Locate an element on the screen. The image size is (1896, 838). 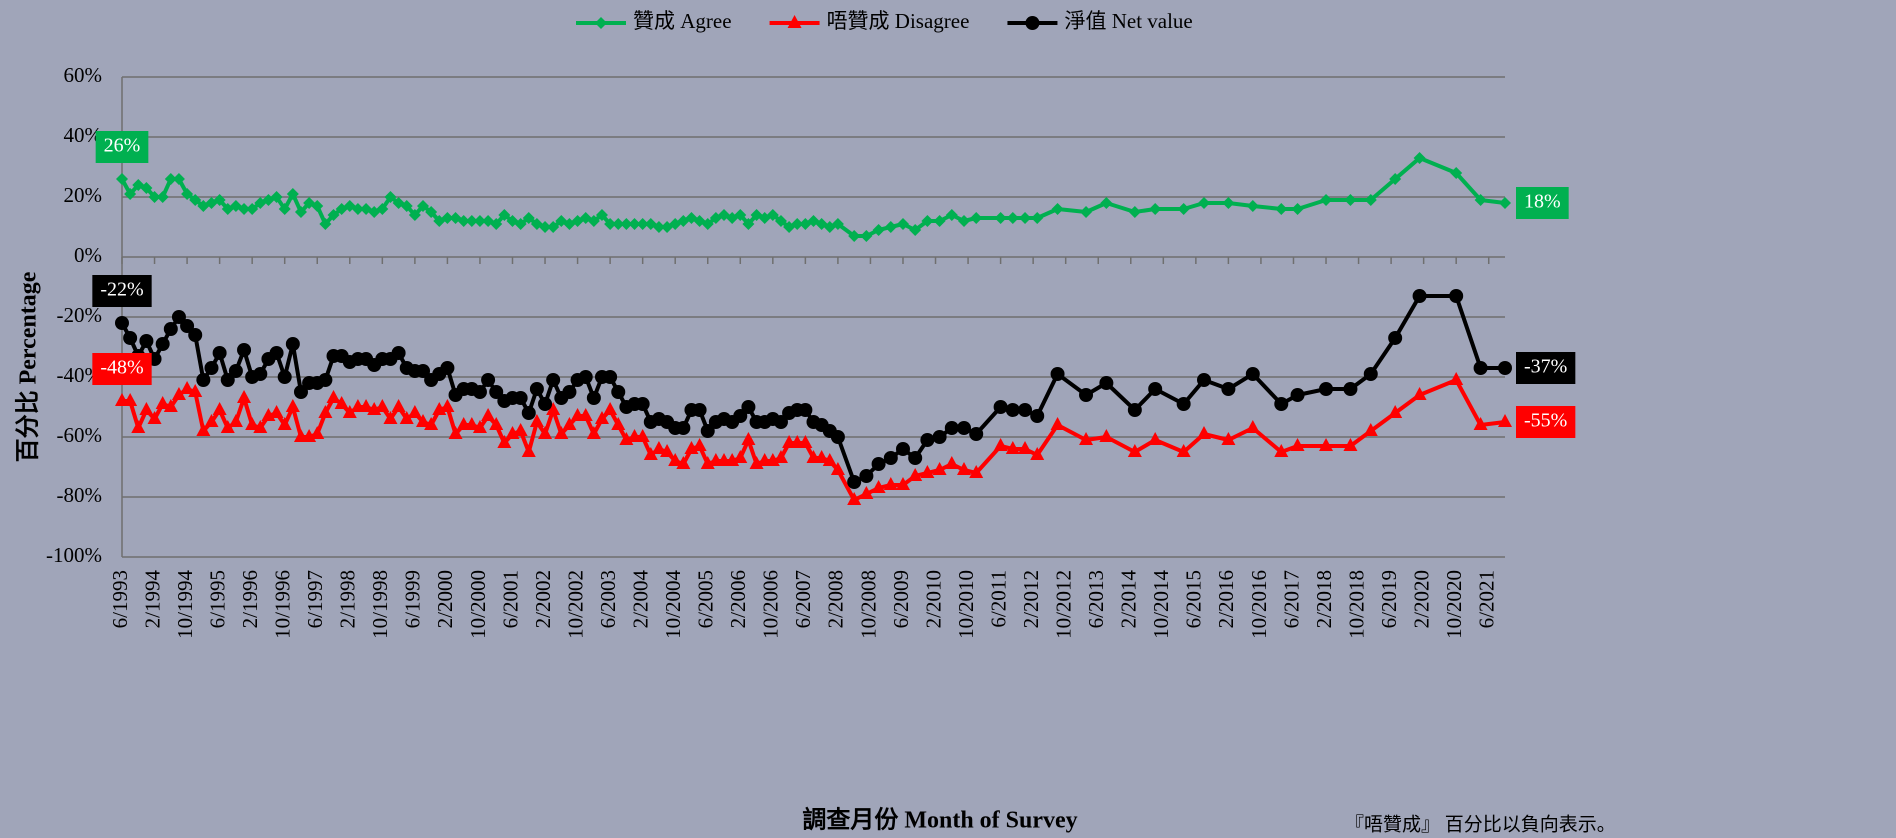
legend-item: 淨值 Net value is located at coordinates (1100, 21).